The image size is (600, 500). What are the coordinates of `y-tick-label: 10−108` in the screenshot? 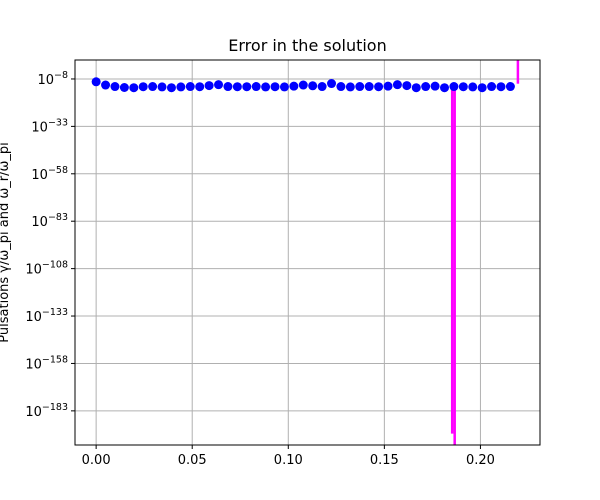 It's located at (46, 269).